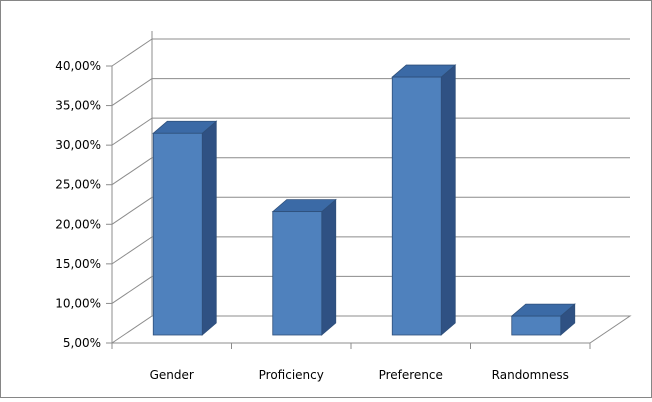 This screenshot has height=402, width=652. What do you see at coordinates (530, 375) in the screenshot?
I see `x-tick-label: Randomness` at bounding box center [530, 375].